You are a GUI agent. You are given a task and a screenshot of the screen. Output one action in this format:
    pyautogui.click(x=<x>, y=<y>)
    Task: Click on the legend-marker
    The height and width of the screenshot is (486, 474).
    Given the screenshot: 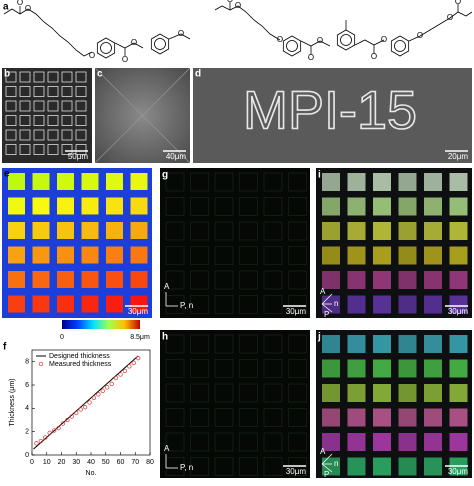 What is the action you would take?
    pyautogui.click(x=41, y=364)
    